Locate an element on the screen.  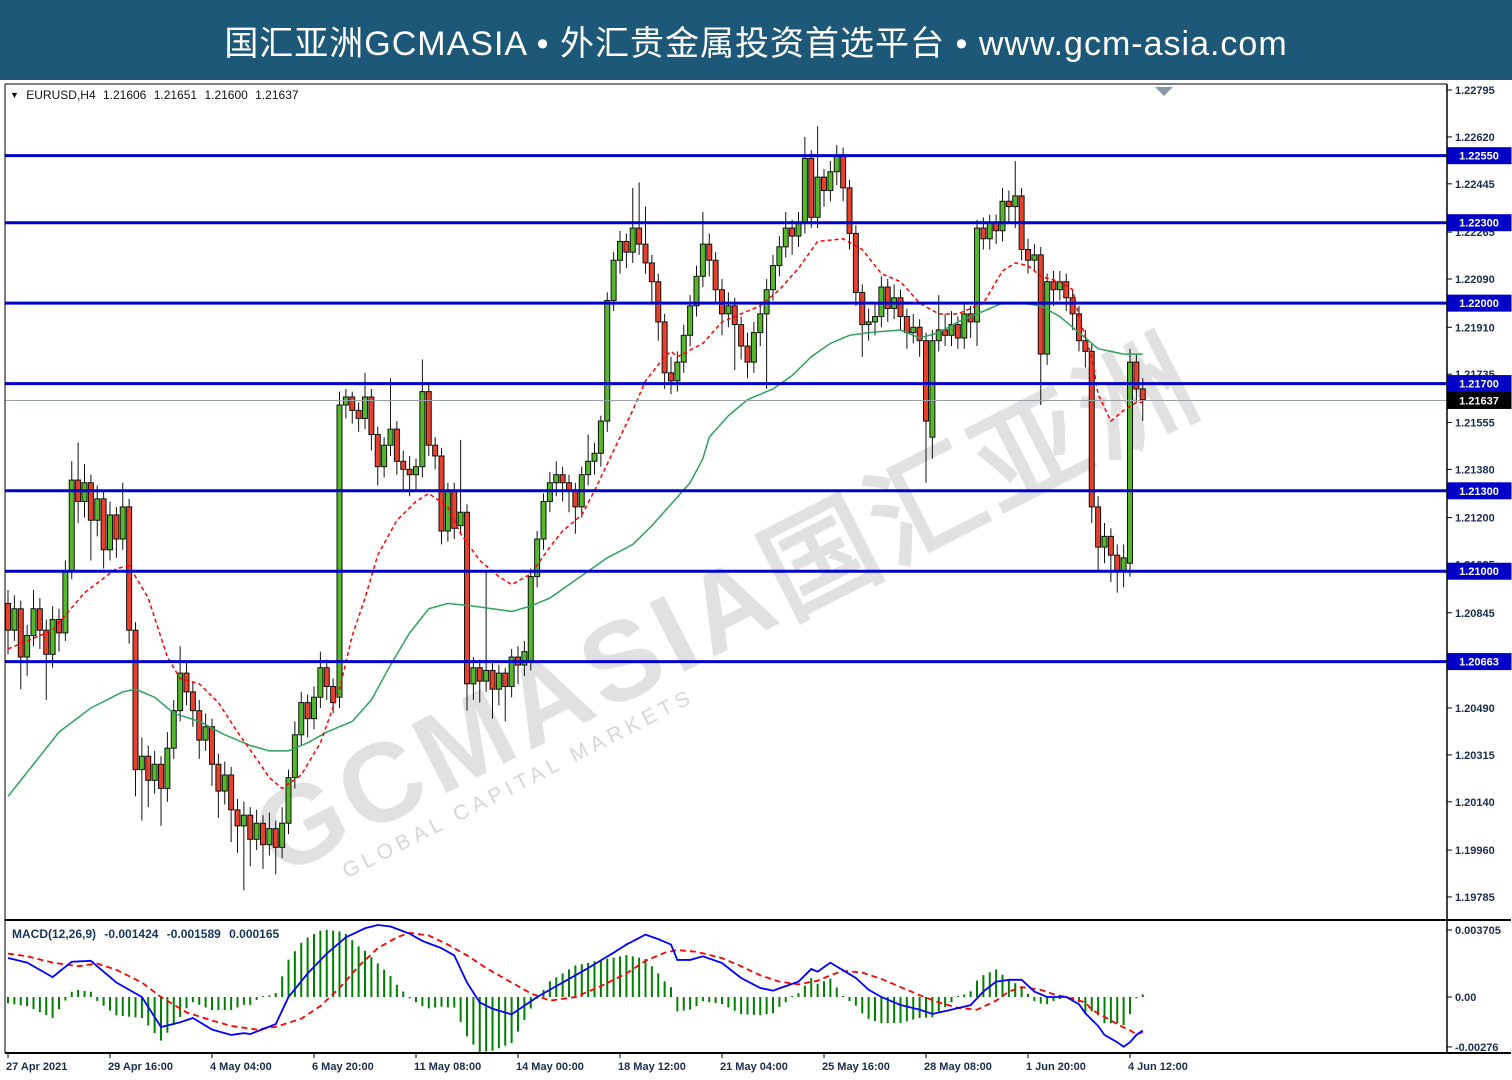
price-tick-label: 1.21380 is located at coordinates (1475, 470).